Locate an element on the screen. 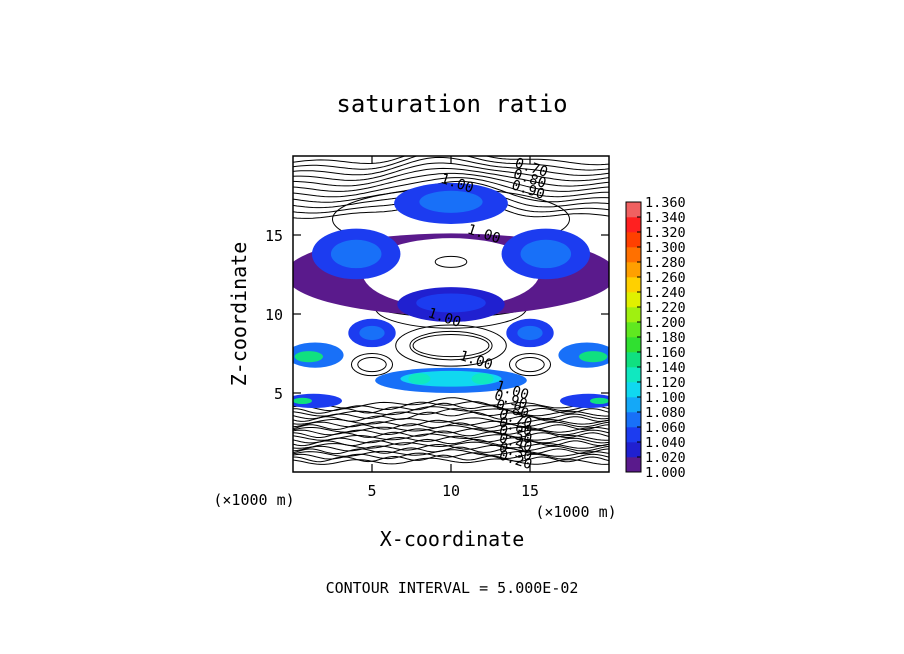 Image resolution: width=904 pixels, height=654 pixels. x-unit-label-left: (×1000 m) is located at coordinates (253, 500).